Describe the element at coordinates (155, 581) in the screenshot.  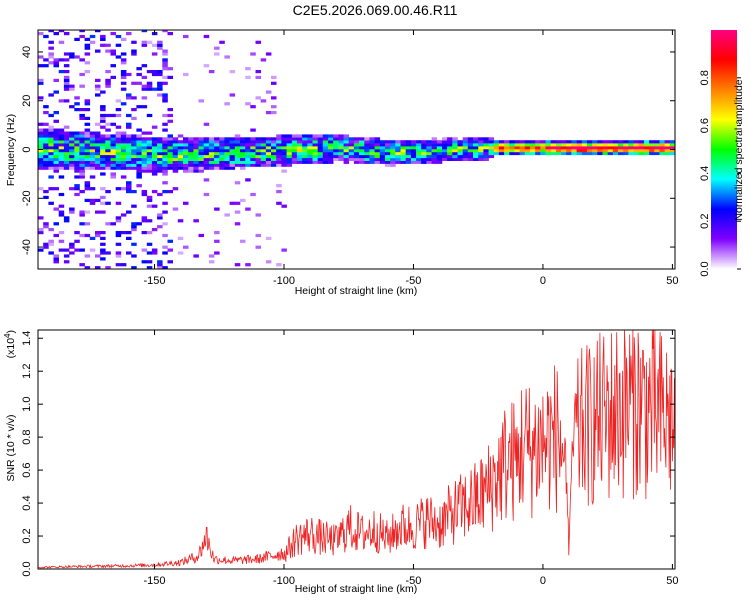
I see `snr-x-tick-label: -150` at that location.